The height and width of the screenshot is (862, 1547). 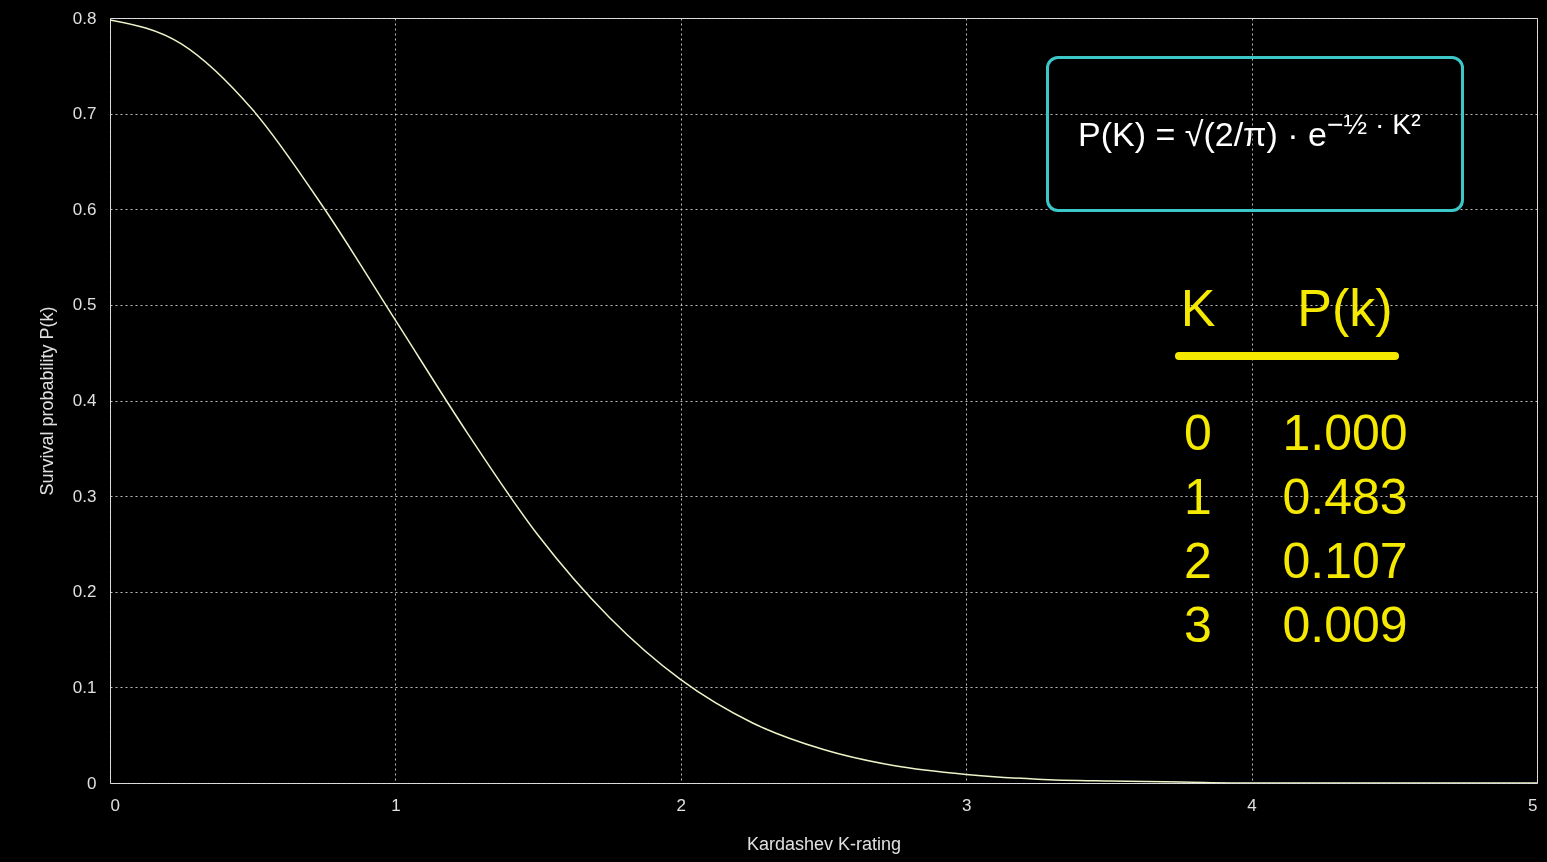 What do you see at coordinates (1345, 625) in the screenshot?
I see `annotation: 0.009` at bounding box center [1345, 625].